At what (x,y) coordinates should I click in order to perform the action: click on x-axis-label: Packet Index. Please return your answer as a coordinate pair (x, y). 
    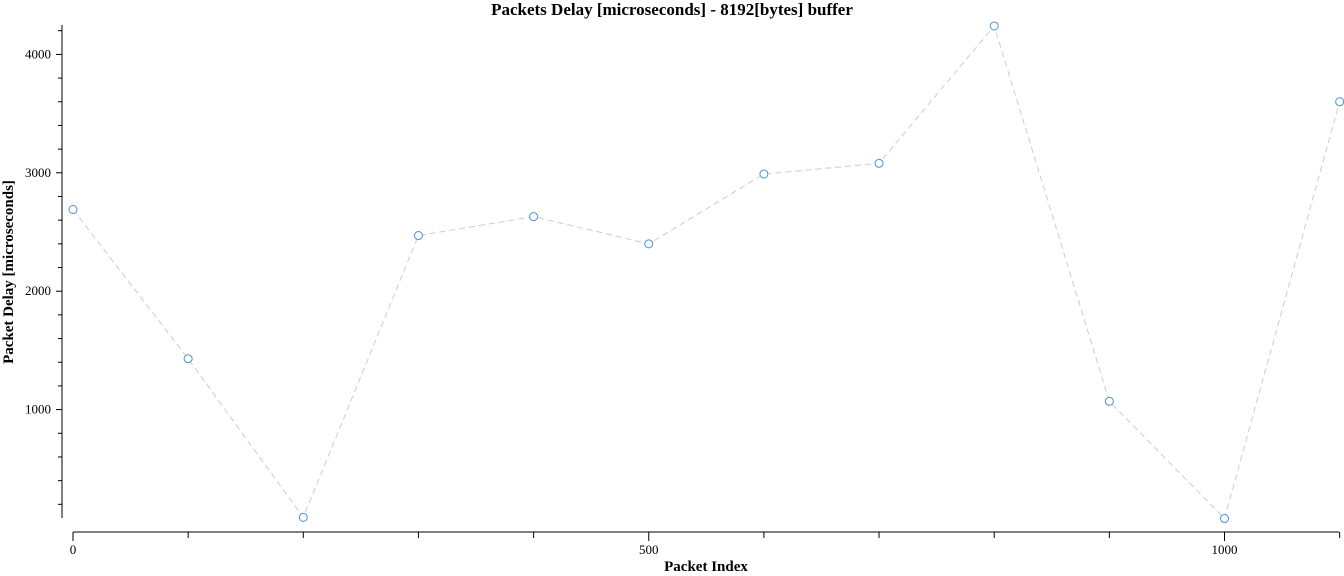
    Looking at the image, I should click on (706, 567).